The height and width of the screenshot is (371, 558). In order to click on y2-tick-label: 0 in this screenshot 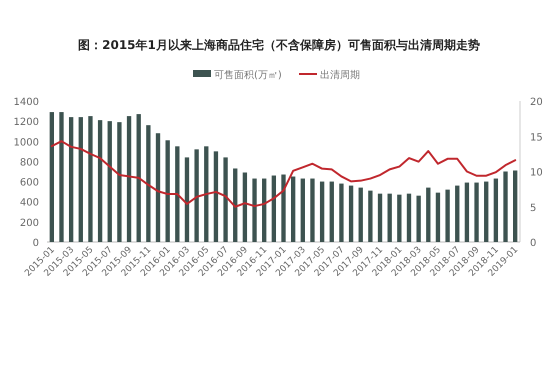, I will do `click(533, 243)`.